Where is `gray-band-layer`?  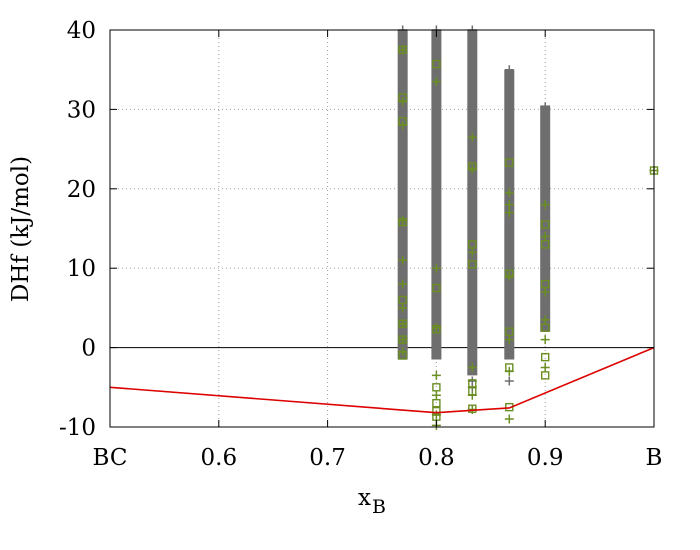
gray-band-layer is located at coordinates (474, 203).